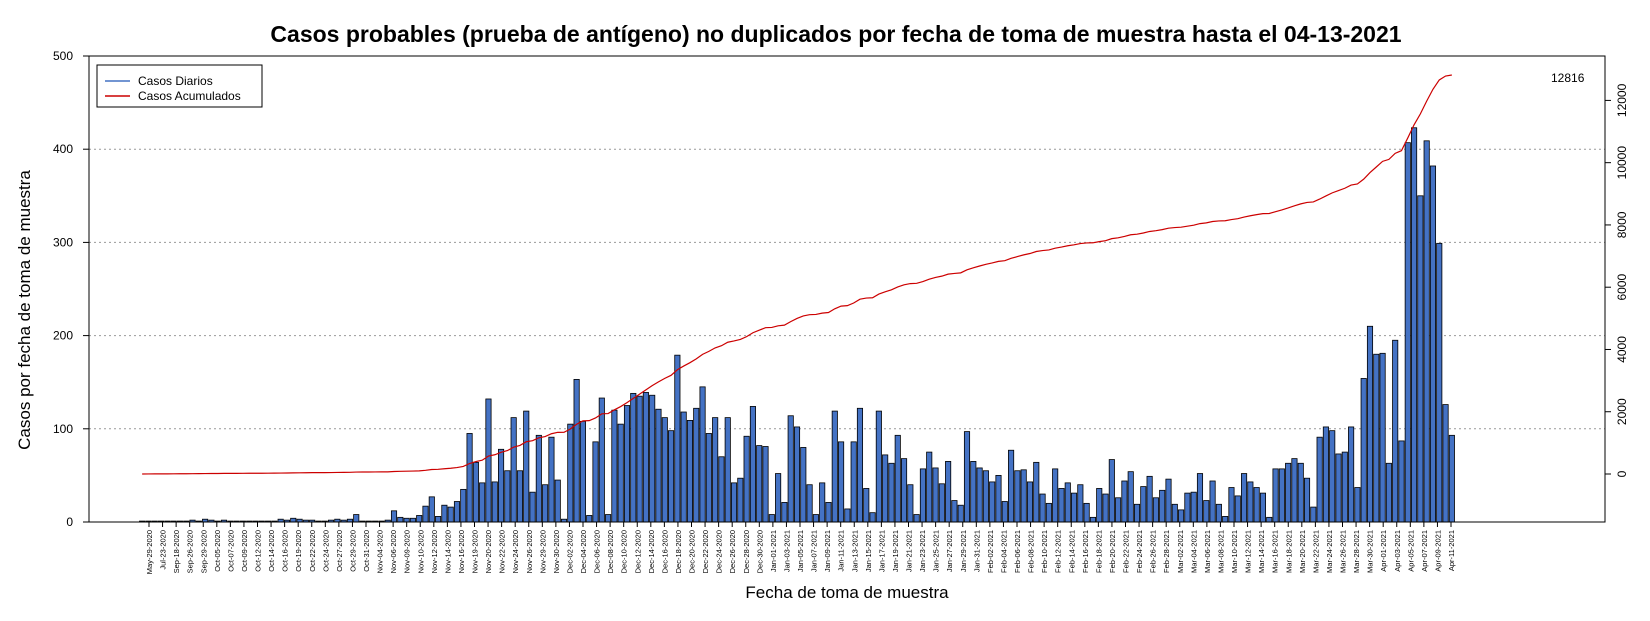 This screenshot has height=621, width=1650. Describe the element at coordinates (1397, 551) in the screenshot. I see `x-tick-label: Apr-03-2021` at that location.